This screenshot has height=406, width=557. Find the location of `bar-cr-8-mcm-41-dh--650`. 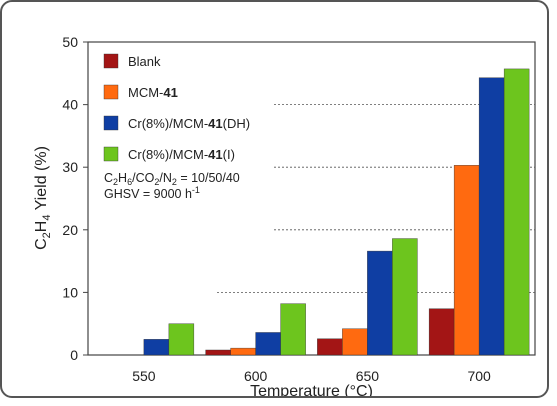

bar-cr-8-mcm-41-dh--650 is located at coordinates (380, 303).